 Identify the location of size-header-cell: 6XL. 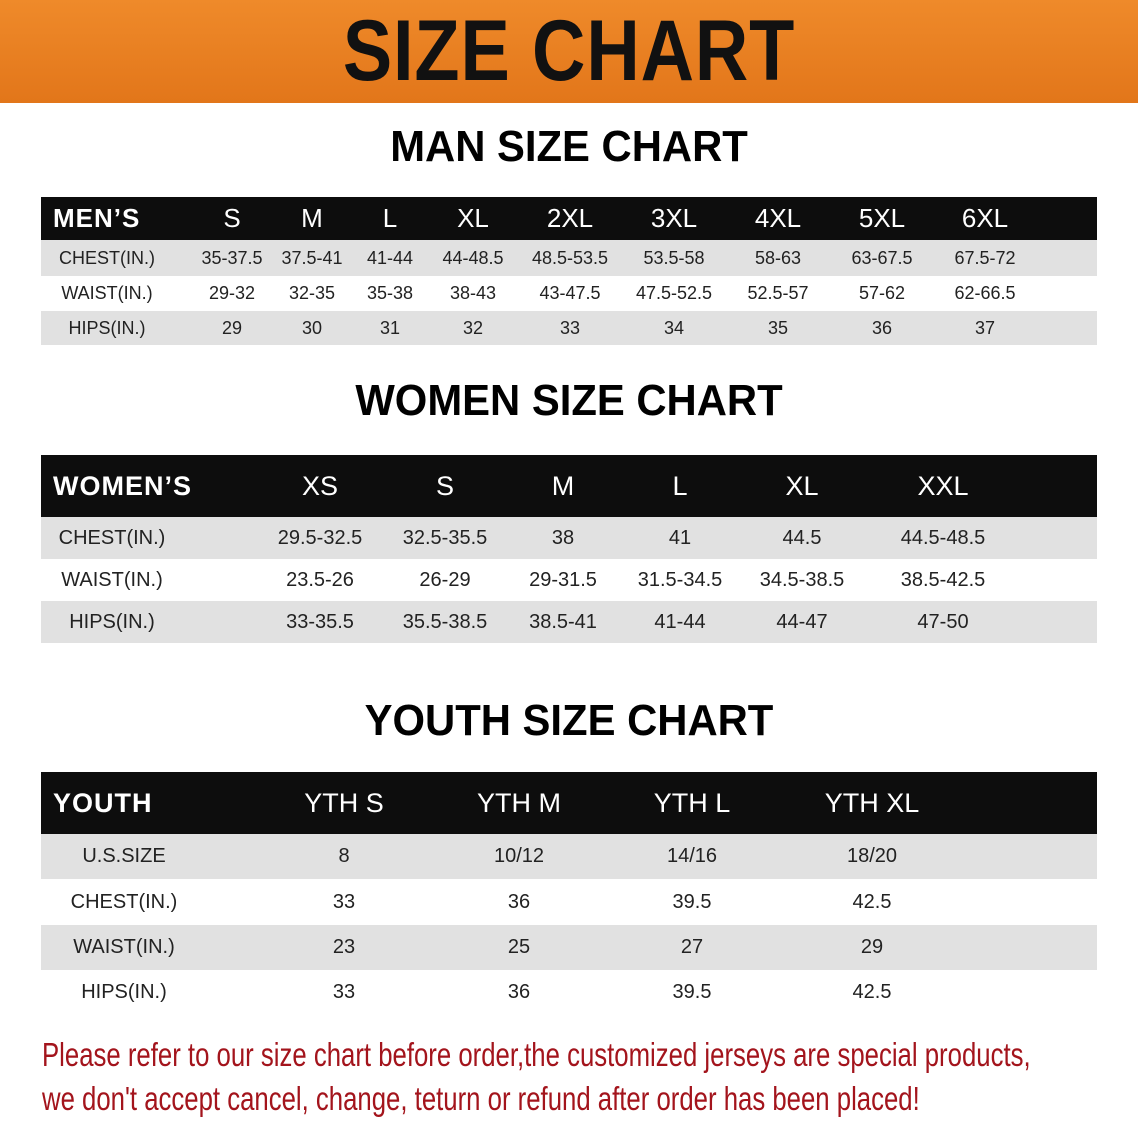
(985, 218).